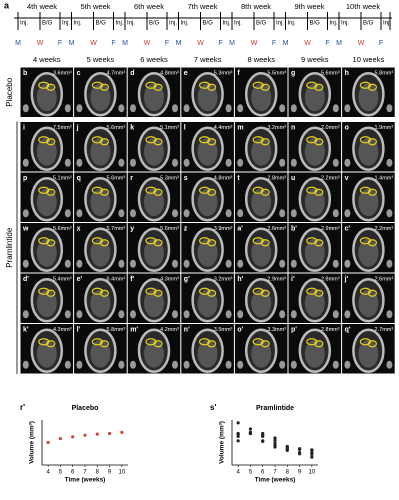  Describe the element at coordinates (251, 473) in the screenshot. I see `x-tick-label: 5` at that location.